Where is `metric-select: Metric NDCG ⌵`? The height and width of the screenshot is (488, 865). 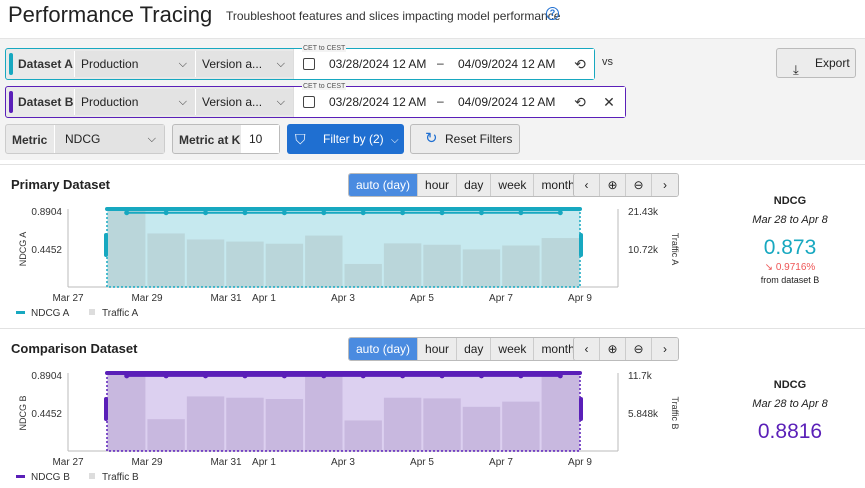
metric-select: Metric NDCG ⌵ is located at coordinates (85, 139).